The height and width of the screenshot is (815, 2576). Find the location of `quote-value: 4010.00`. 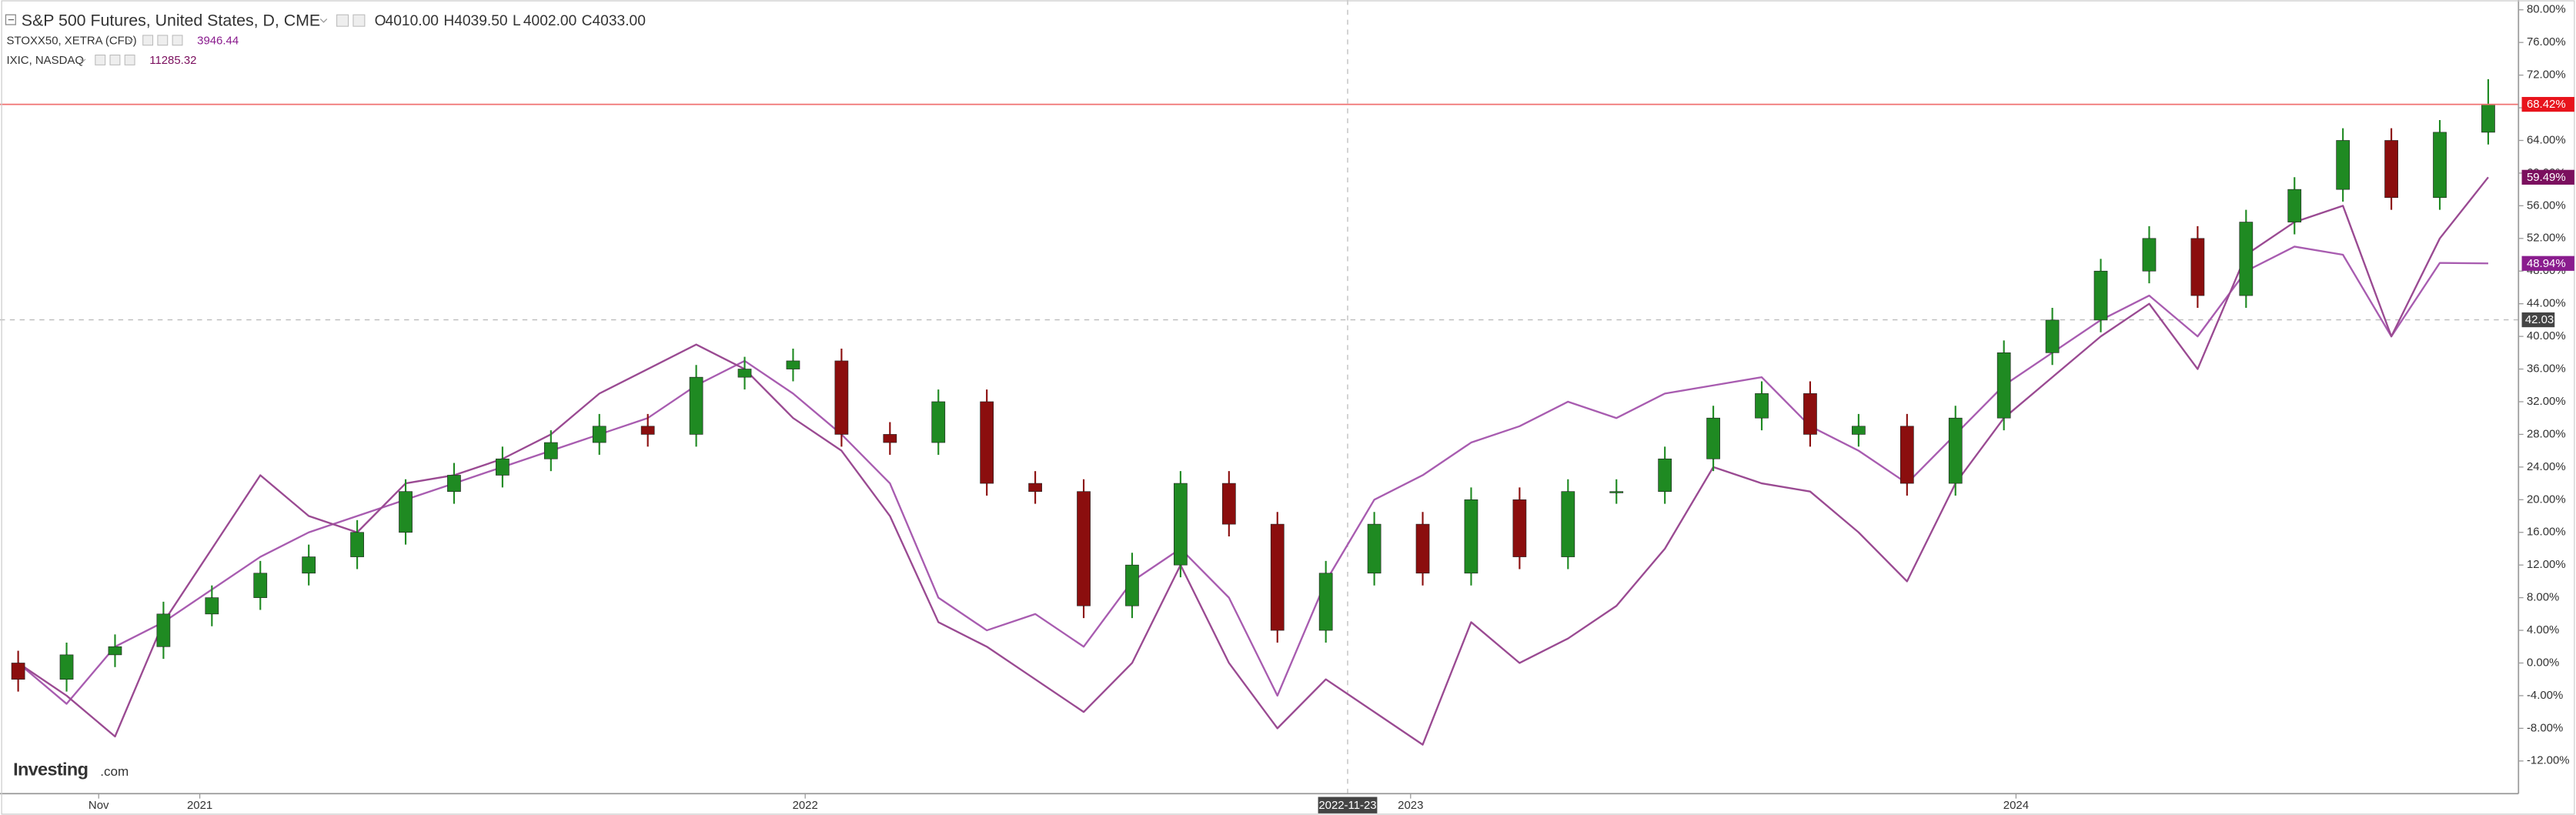

quote-value: 4010.00 is located at coordinates (412, 21).